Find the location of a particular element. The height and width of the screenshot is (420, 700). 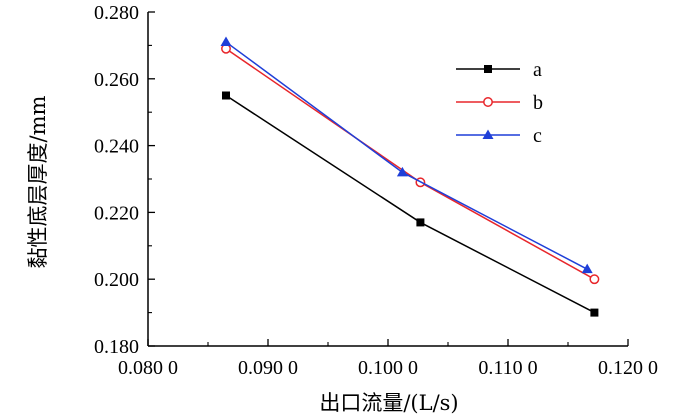

legend-label: b is located at coordinates (538, 103).